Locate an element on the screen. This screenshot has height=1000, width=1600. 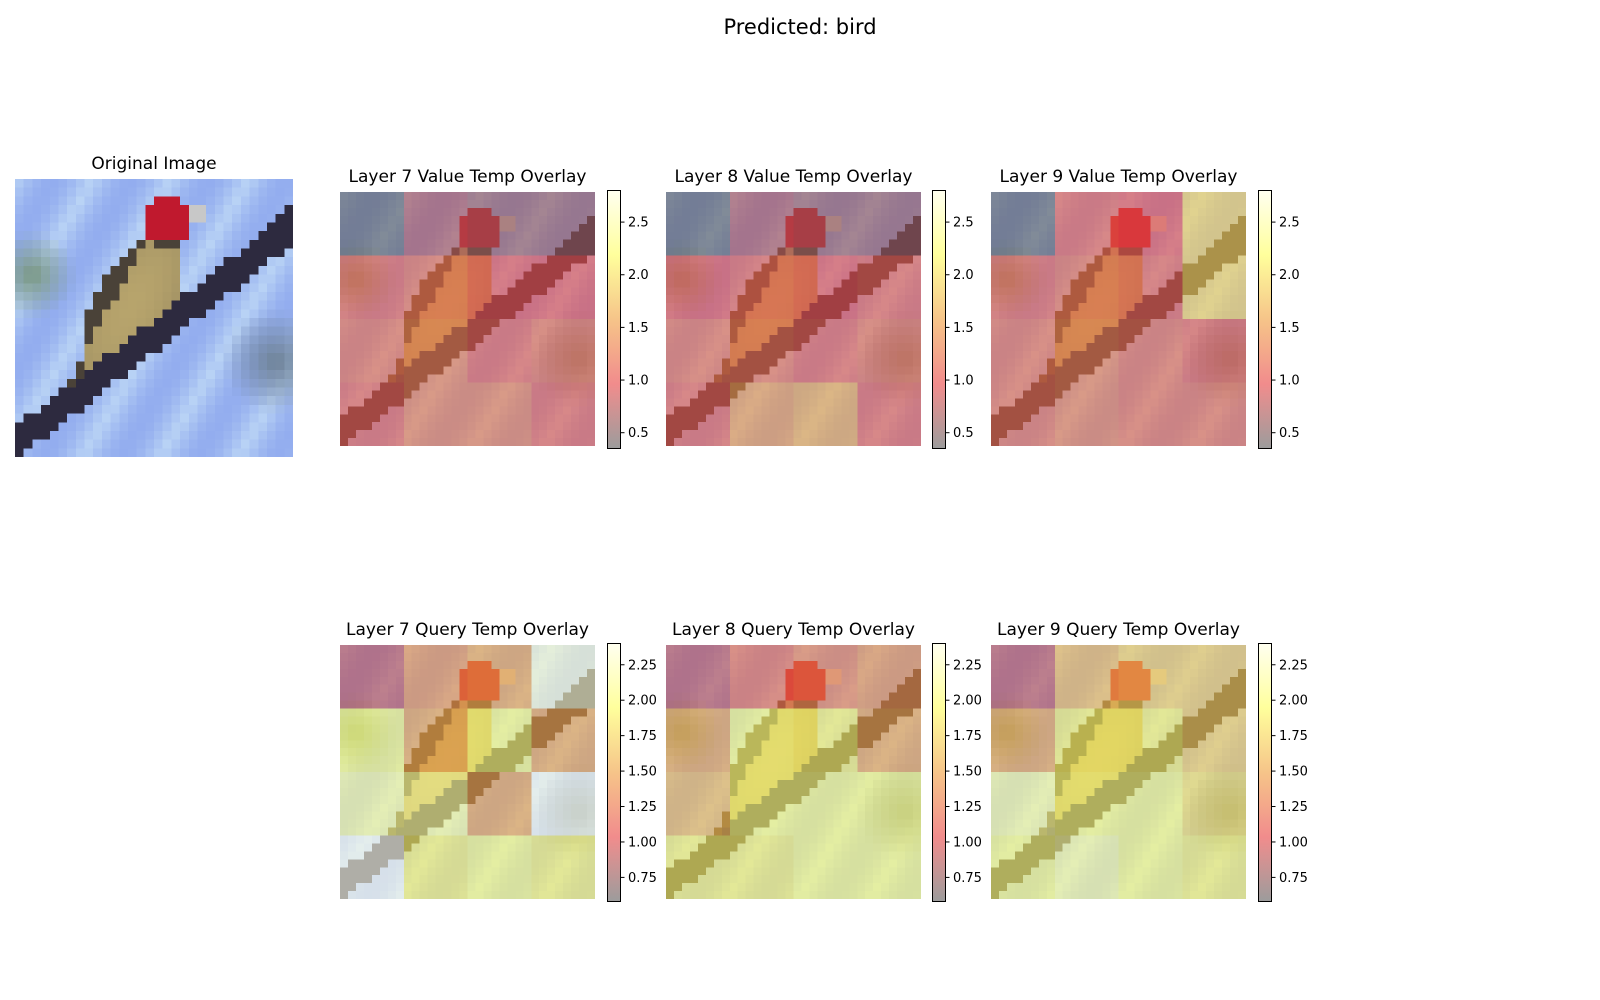
query-layer-7-title: Layer 7 Query Temp Overlay is located at coordinates (467, 630).